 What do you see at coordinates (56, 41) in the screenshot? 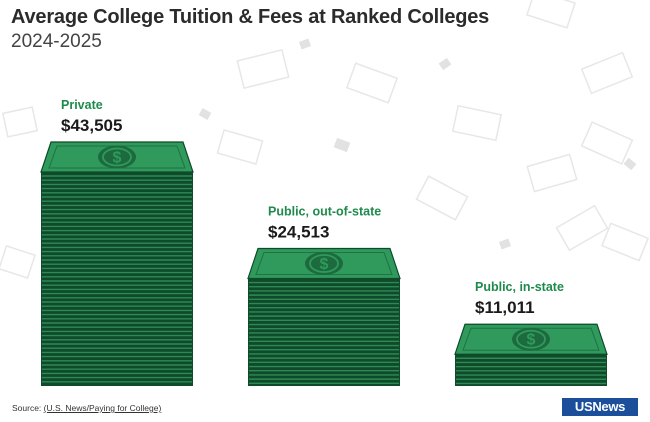
I see `chart-subtitle: 2024-2025` at bounding box center [56, 41].